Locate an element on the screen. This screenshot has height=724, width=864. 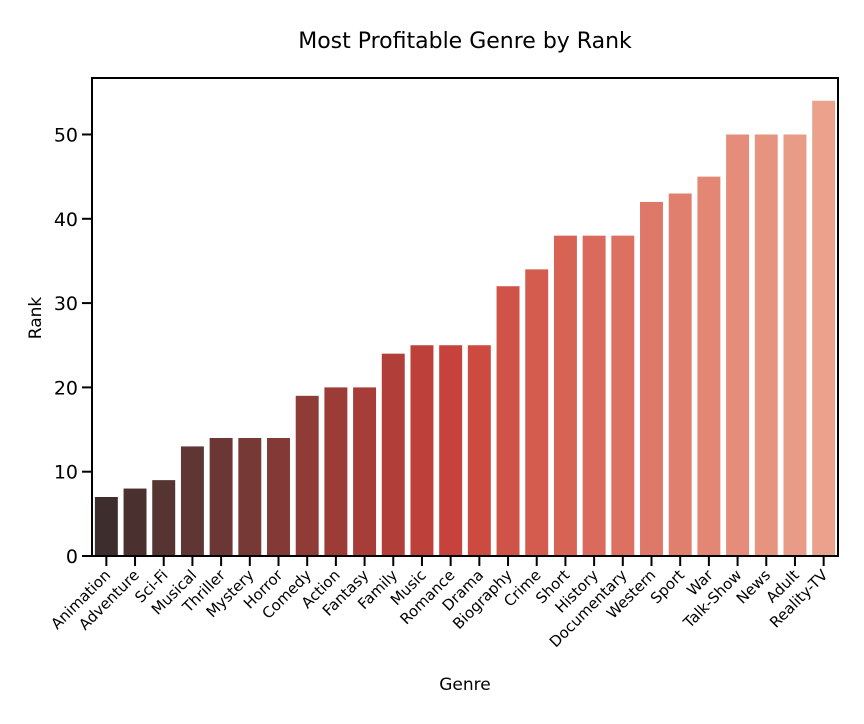
bar-biography is located at coordinates (508, 421).